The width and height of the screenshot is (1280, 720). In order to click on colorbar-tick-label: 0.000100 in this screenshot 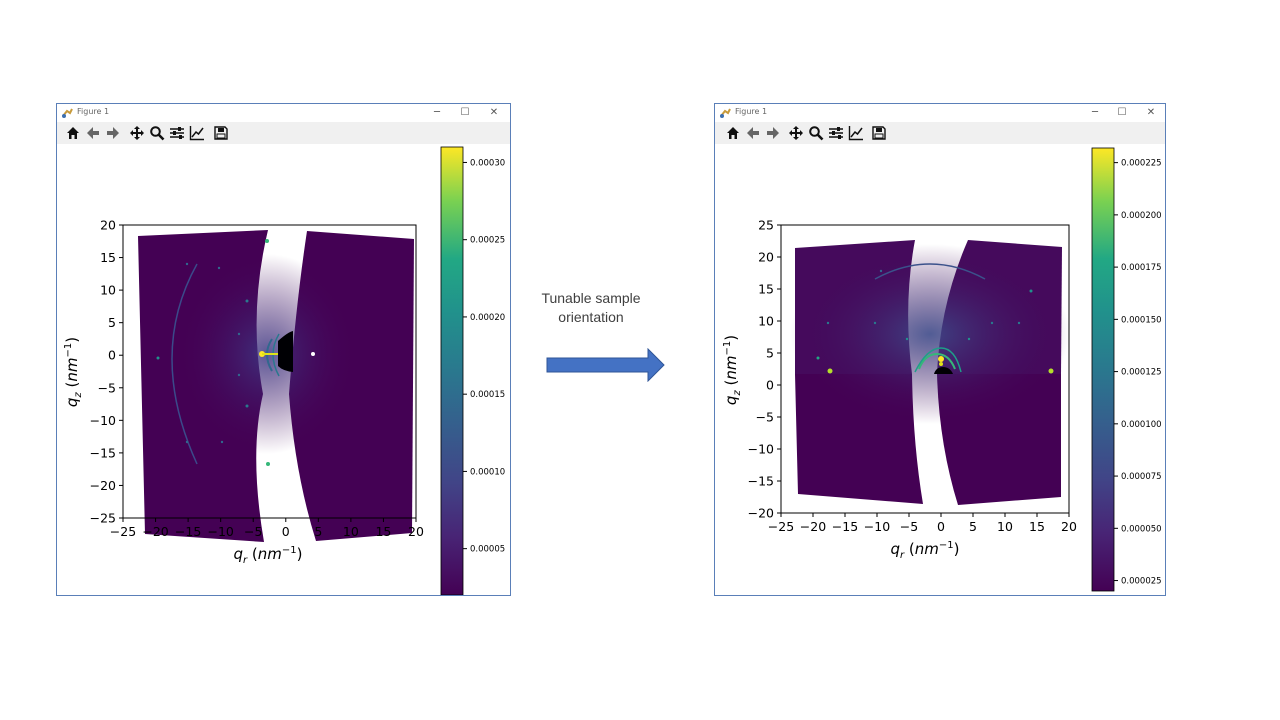, I will do `click(1141, 425)`.